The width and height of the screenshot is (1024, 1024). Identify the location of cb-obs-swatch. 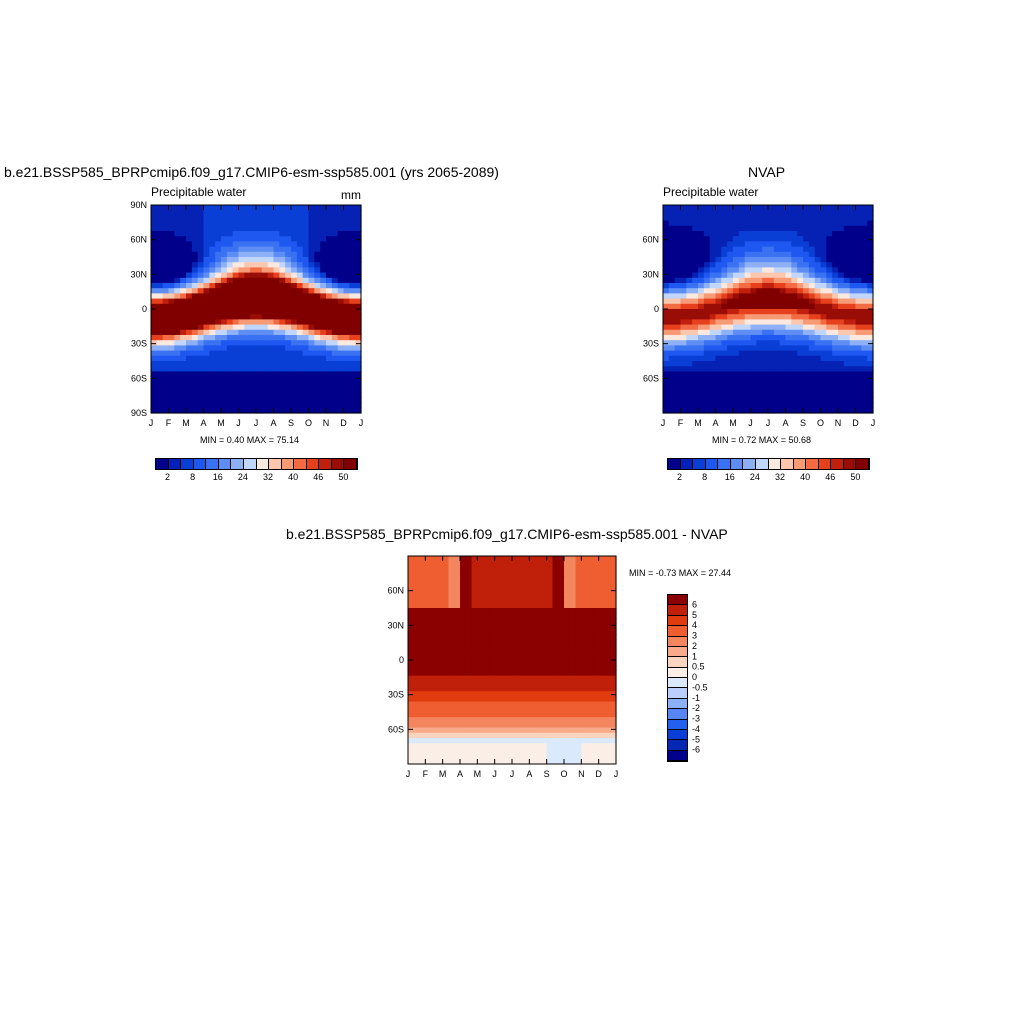
(787, 464).